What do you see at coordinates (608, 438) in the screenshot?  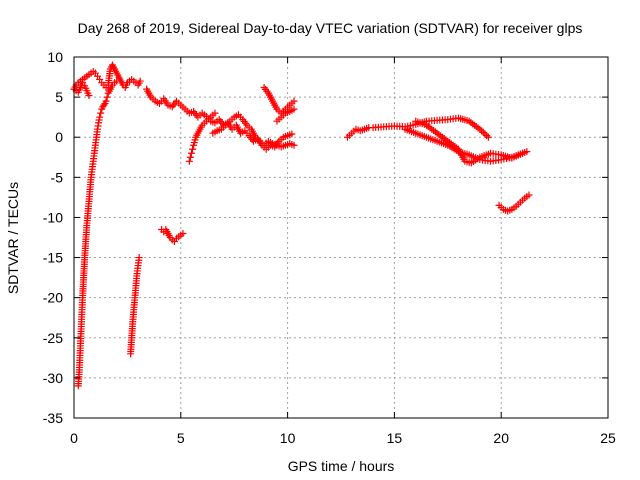 I see `x-tick-label: 25` at bounding box center [608, 438].